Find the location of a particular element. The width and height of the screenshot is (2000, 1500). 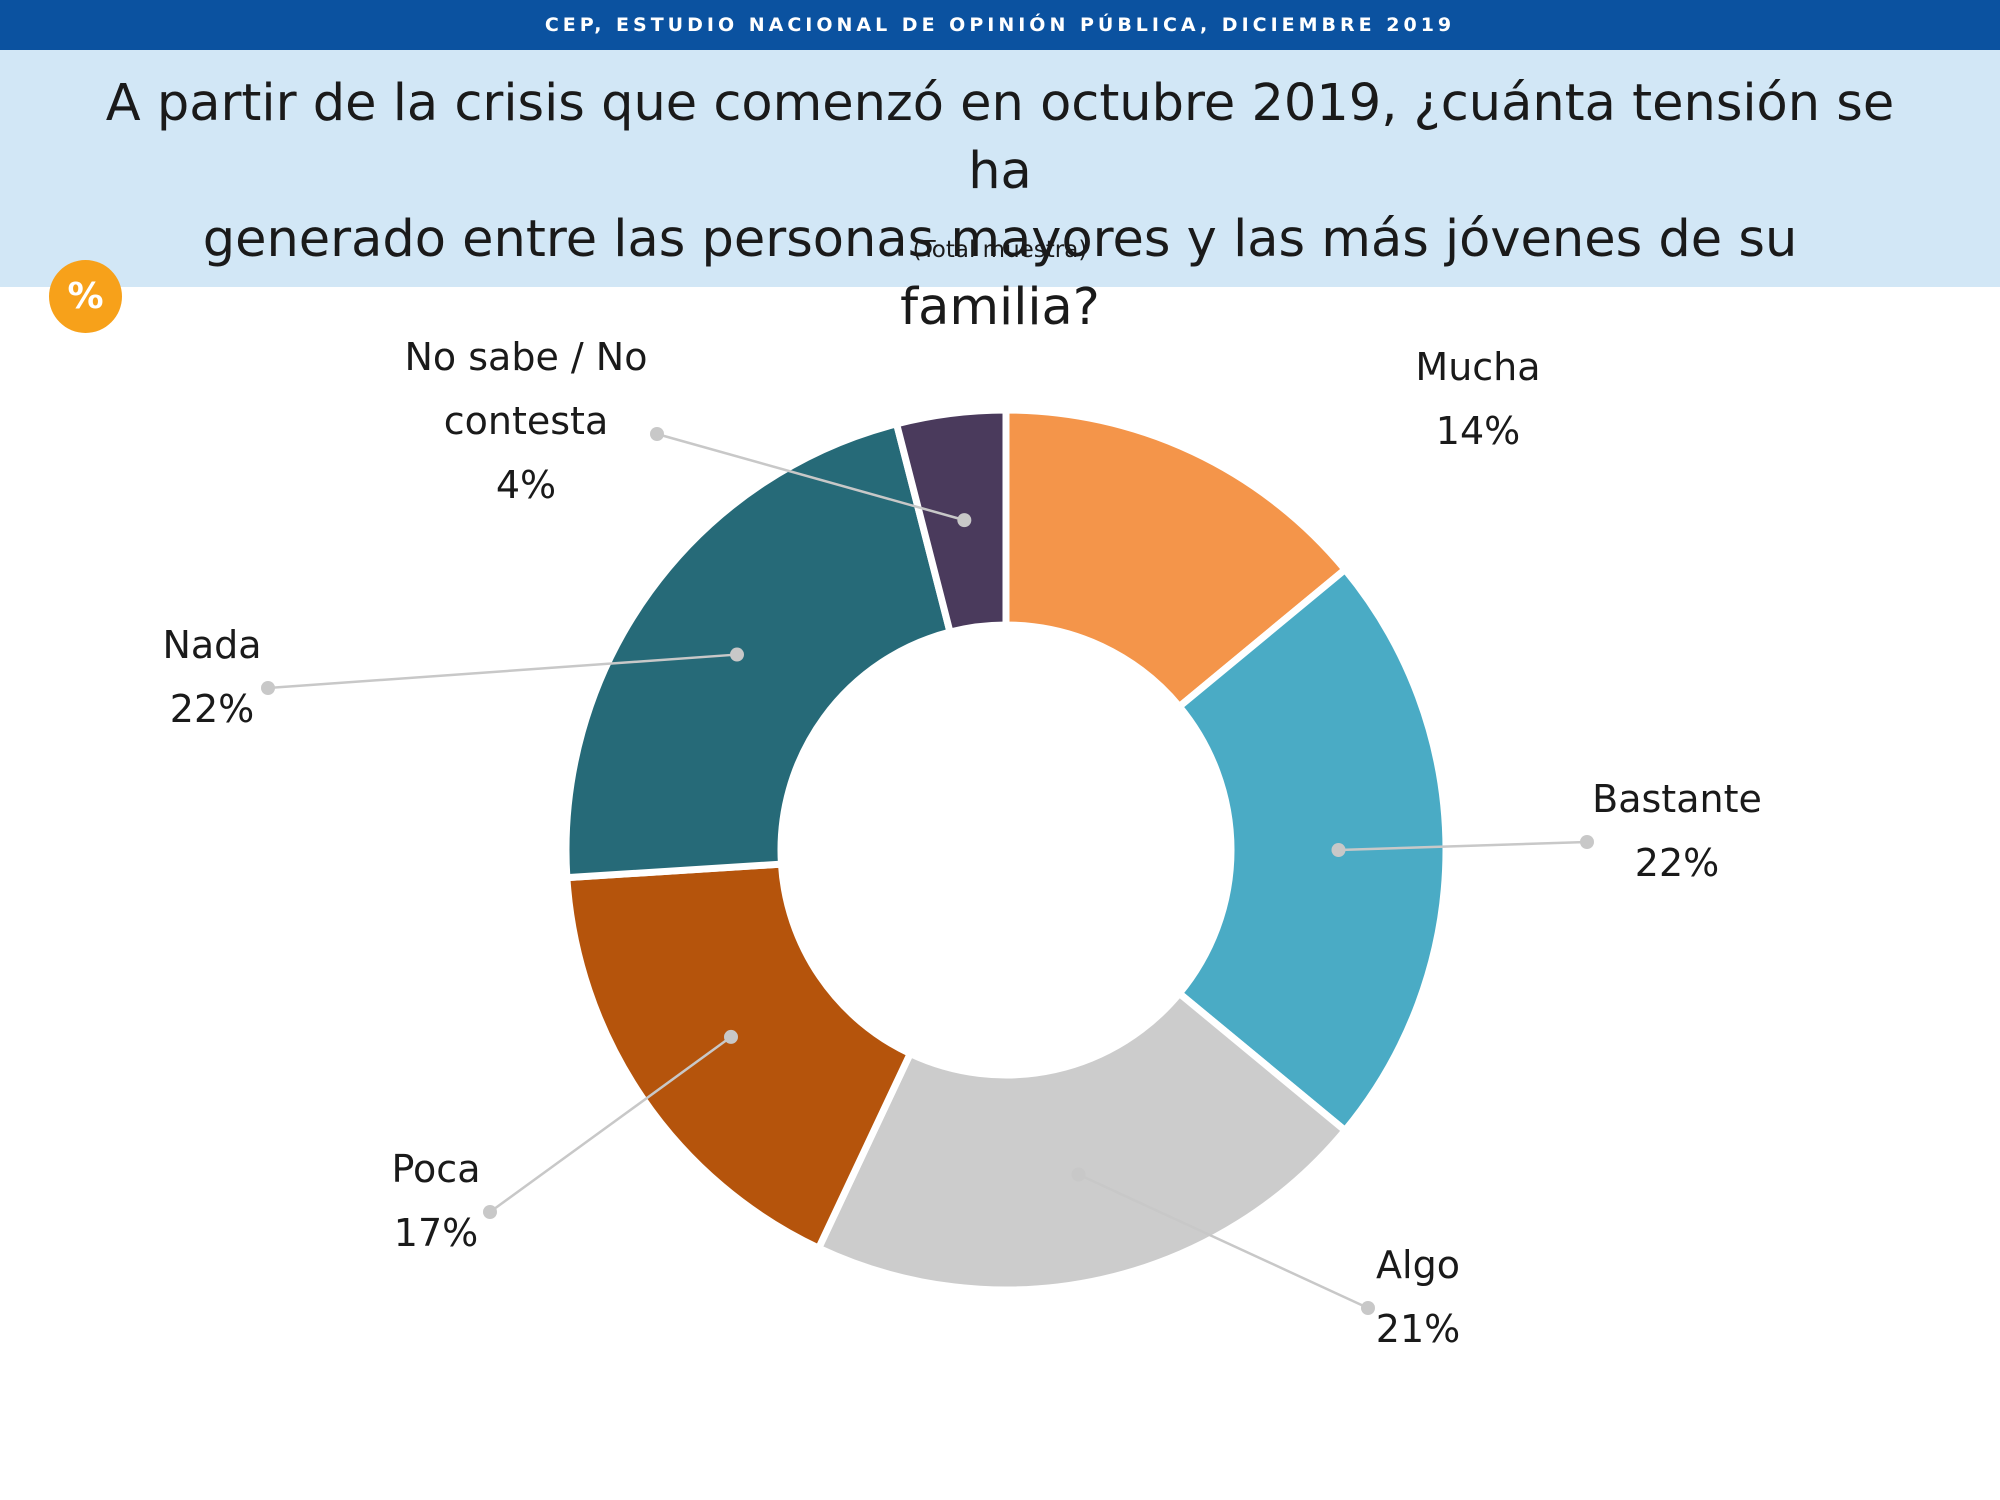

slice-category-label: contesta is located at coordinates (526, 421).